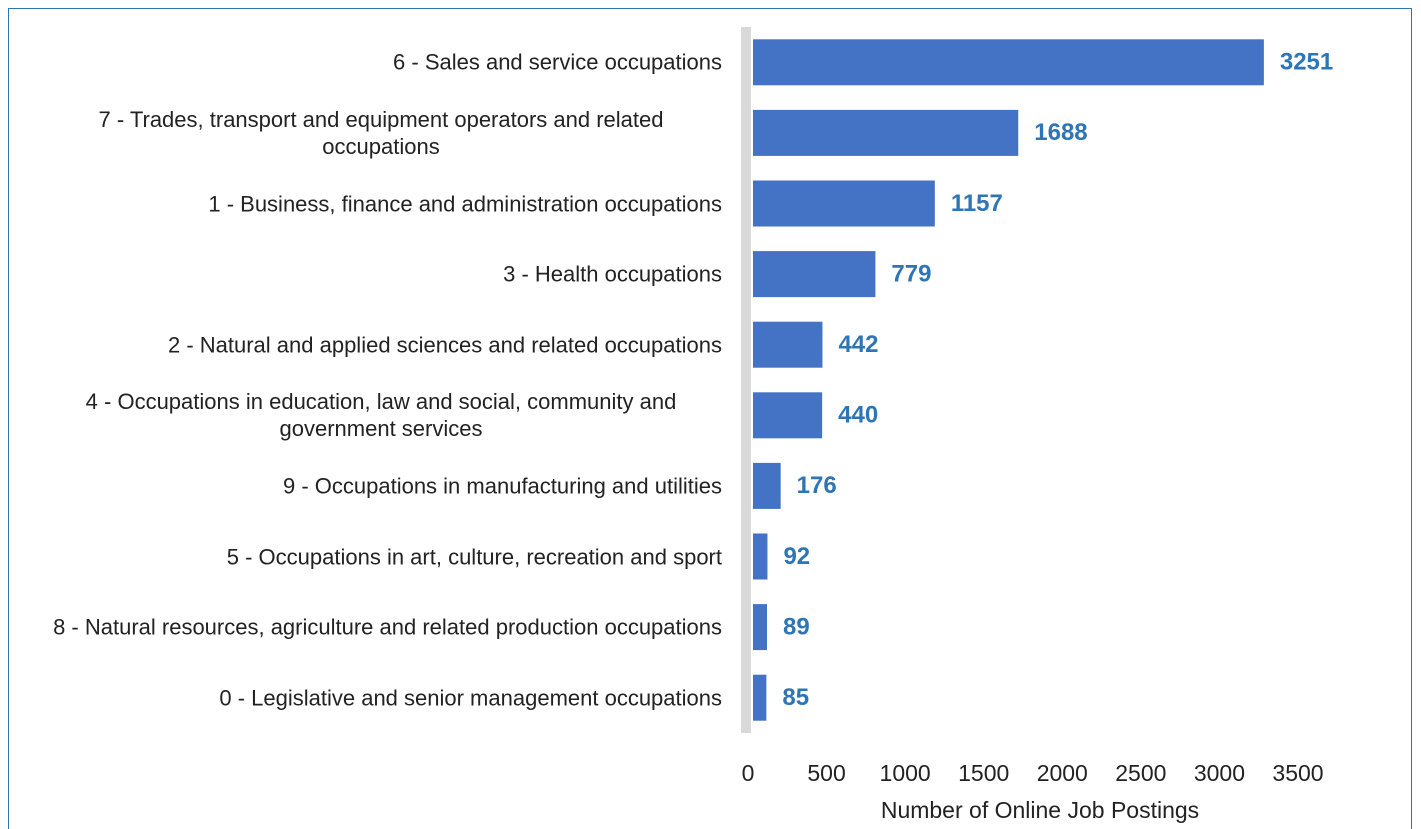  Describe the element at coordinates (612, 274) in the screenshot. I see `category-text: 3 - Health occupations` at that location.